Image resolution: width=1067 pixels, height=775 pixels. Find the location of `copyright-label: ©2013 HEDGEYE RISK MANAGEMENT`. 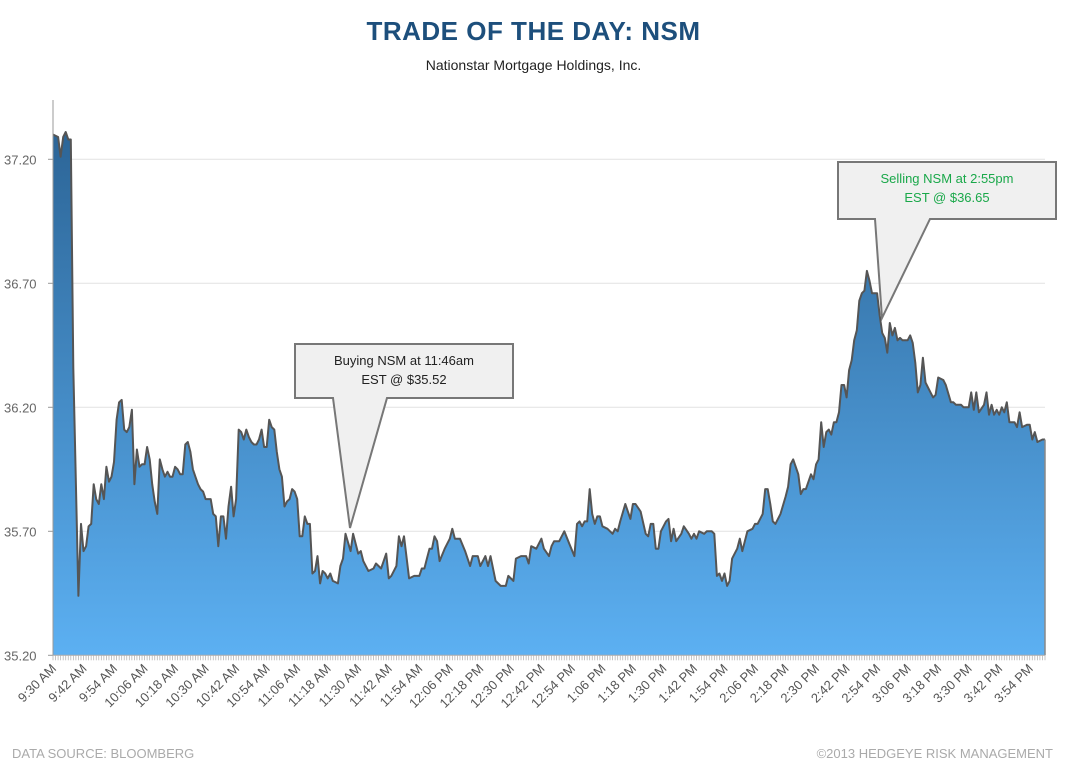

copyright-label: ©2013 HEDGEYE RISK MANAGEMENT is located at coordinates (934, 753).